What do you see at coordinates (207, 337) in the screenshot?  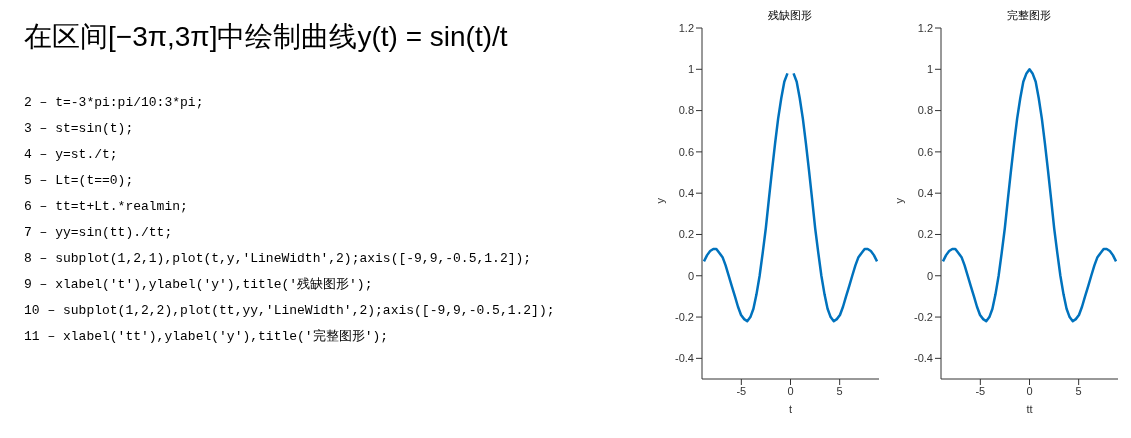 I see `text: 11 – xlabel('tt'),ylabel('y'),title('完整图形');` at bounding box center [207, 337].